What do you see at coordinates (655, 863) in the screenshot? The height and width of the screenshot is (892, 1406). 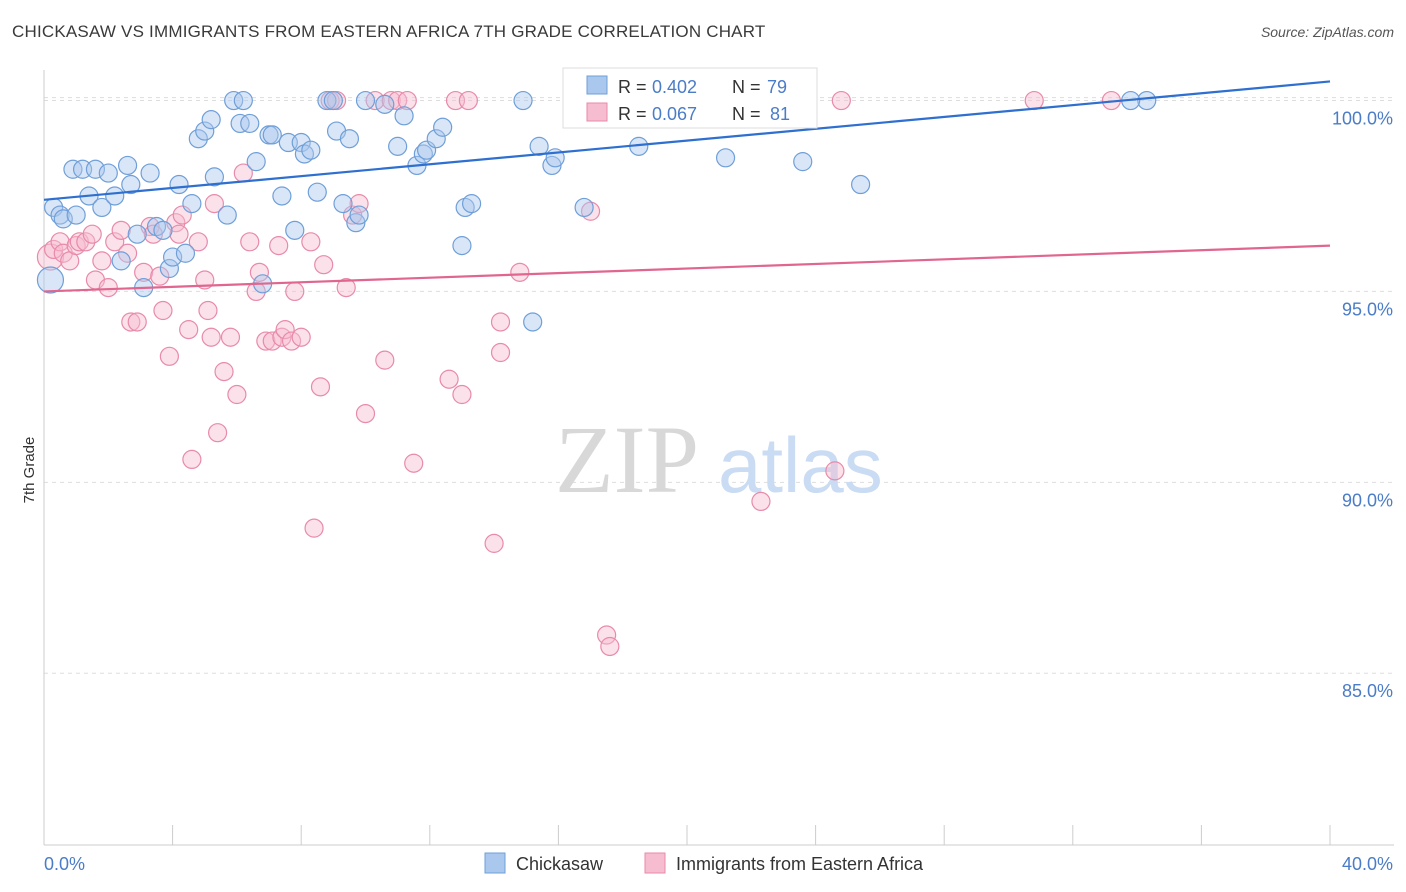 I see `legend-bottom-swatch-pink` at bounding box center [655, 863].